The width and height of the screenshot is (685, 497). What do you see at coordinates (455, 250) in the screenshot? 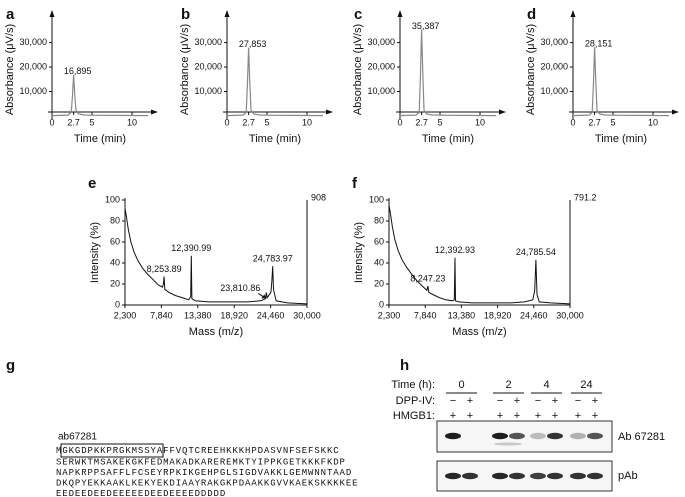
I see `peak-label: 12,392.93` at bounding box center [455, 250].